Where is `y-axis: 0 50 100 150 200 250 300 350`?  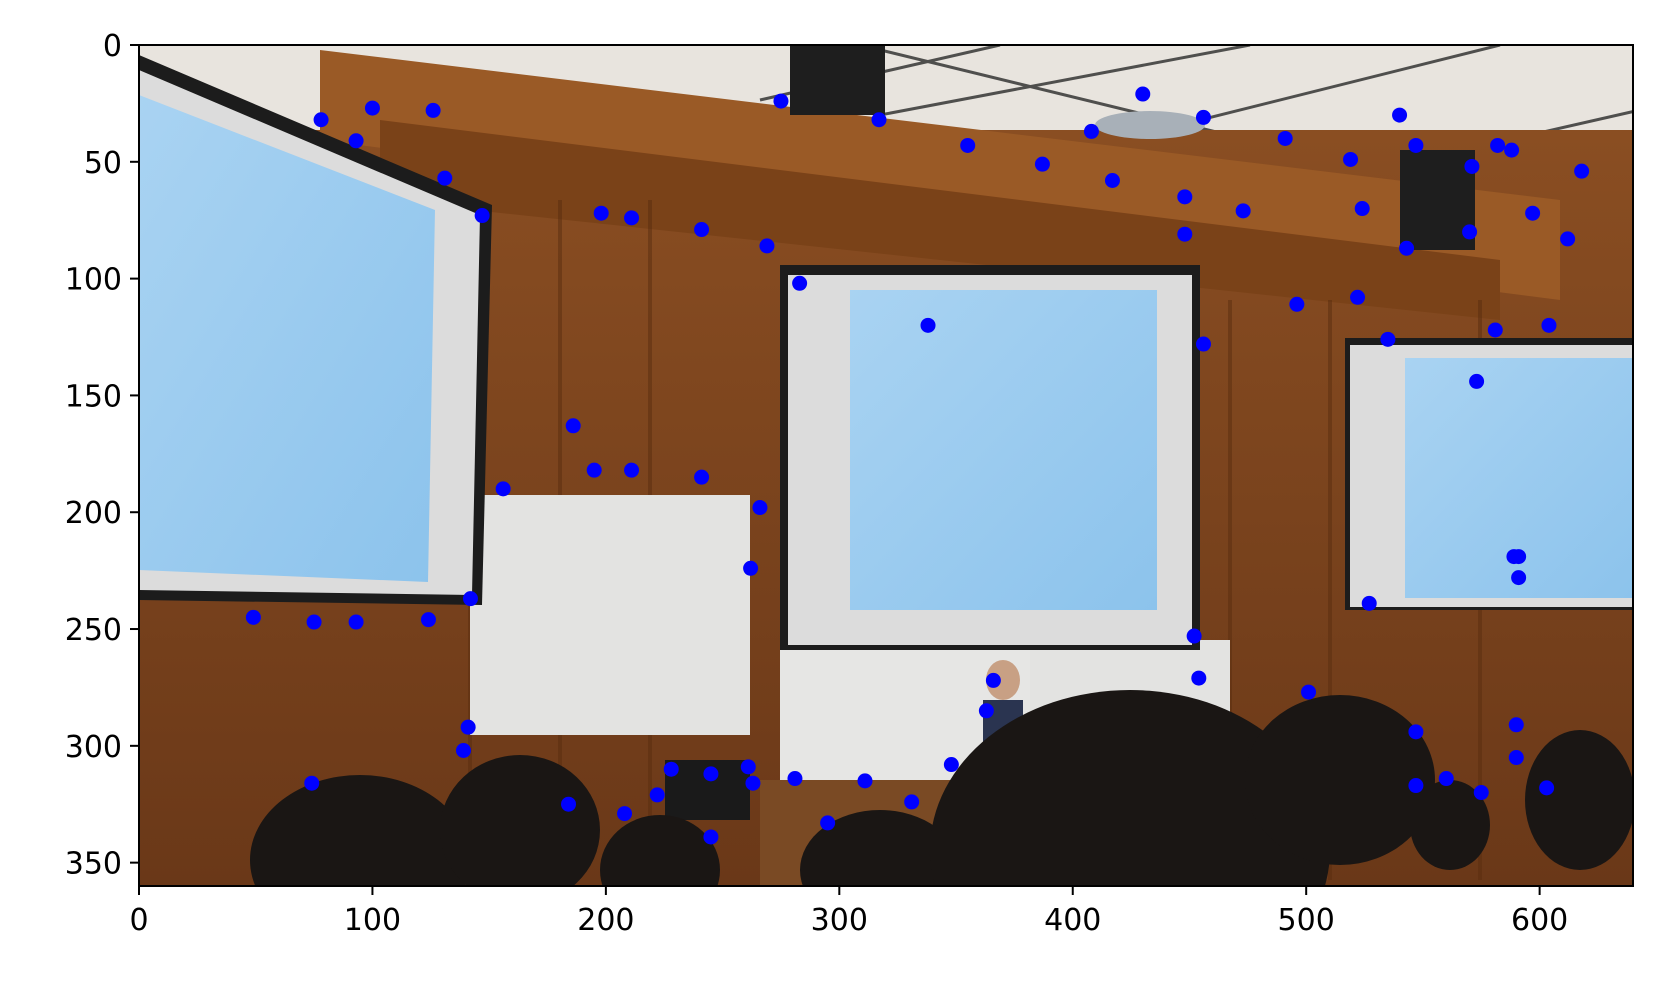 y-axis: 0 50 100 150 200 250 300 350 is located at coordinates (102, 455).